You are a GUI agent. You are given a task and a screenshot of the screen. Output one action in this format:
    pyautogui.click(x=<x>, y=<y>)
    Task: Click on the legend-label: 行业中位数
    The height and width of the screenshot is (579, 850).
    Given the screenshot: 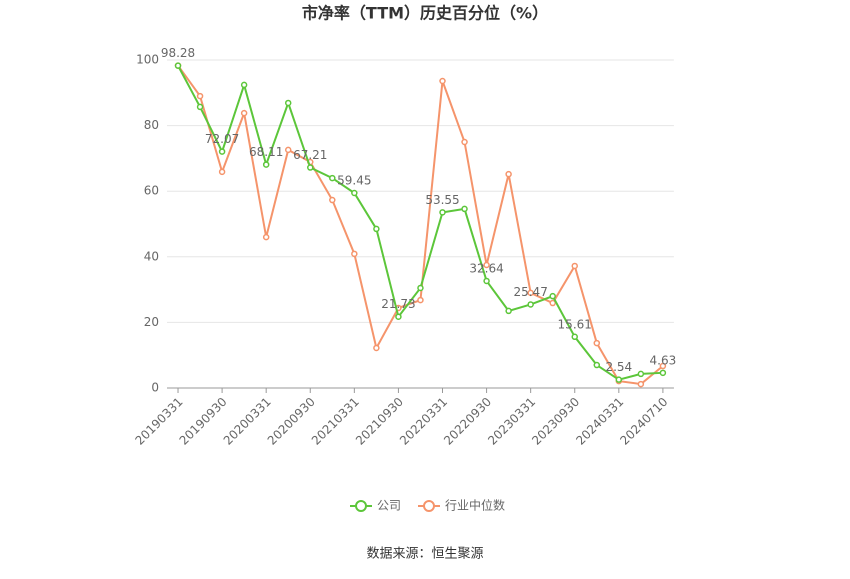 What is the action you would take?
    pyautogui.click(x=475, y=505)
    